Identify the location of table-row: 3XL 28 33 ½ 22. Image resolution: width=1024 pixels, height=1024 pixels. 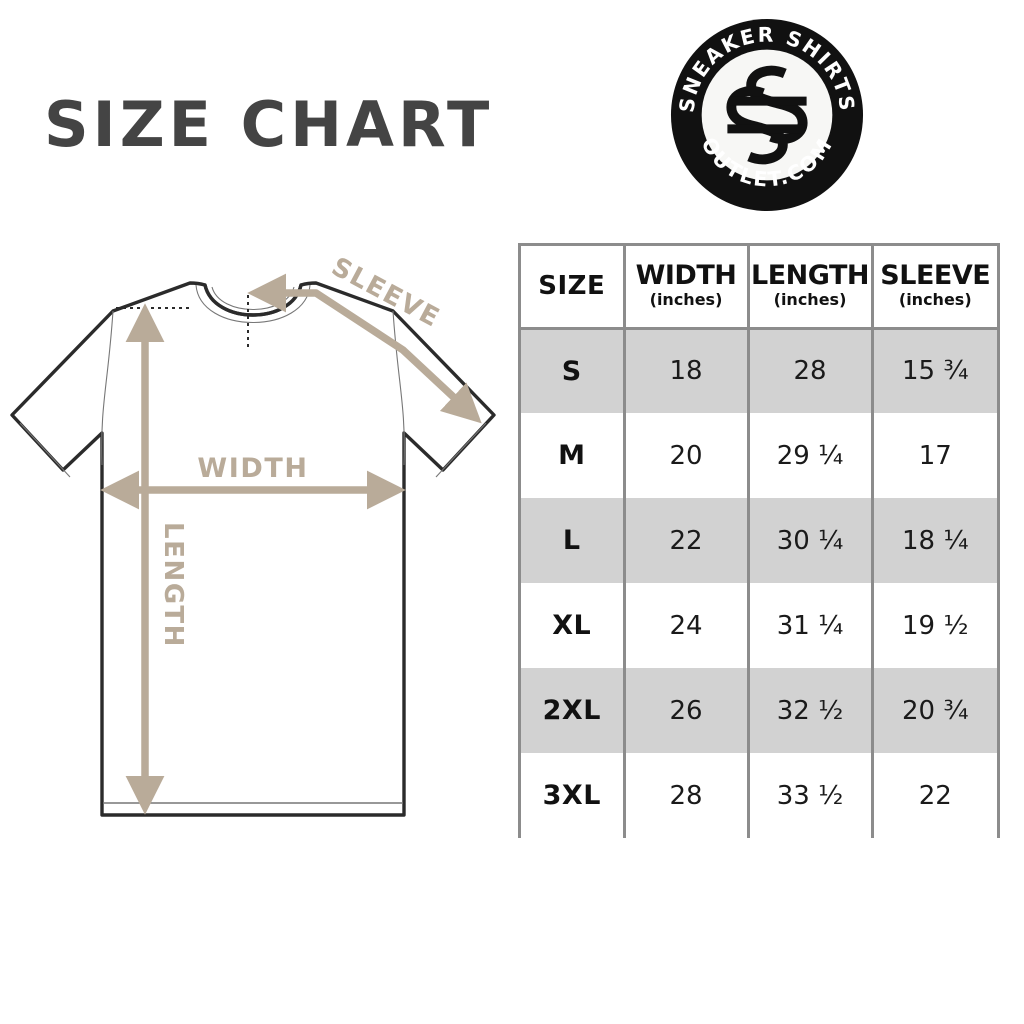
(759, 795).